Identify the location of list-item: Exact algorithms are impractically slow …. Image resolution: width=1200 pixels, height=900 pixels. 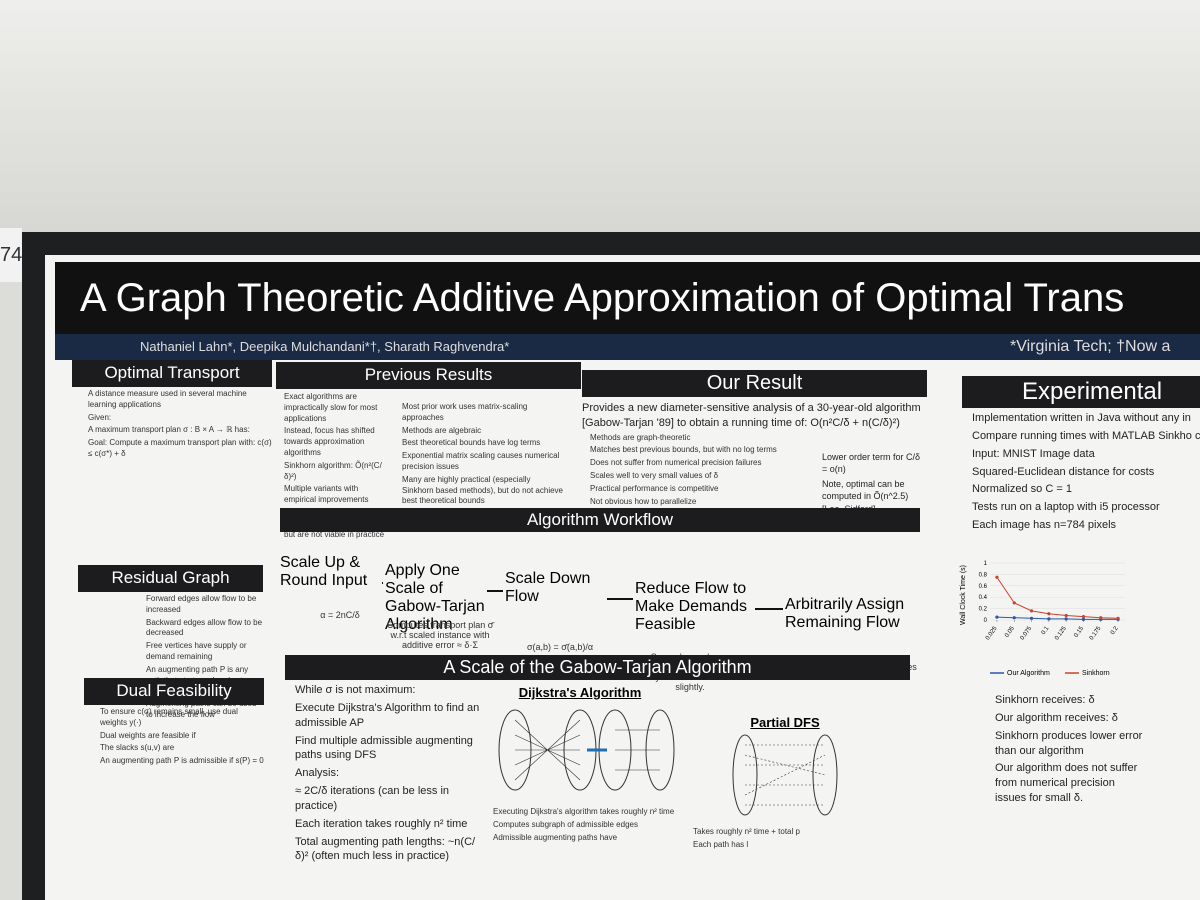
(331, 407).